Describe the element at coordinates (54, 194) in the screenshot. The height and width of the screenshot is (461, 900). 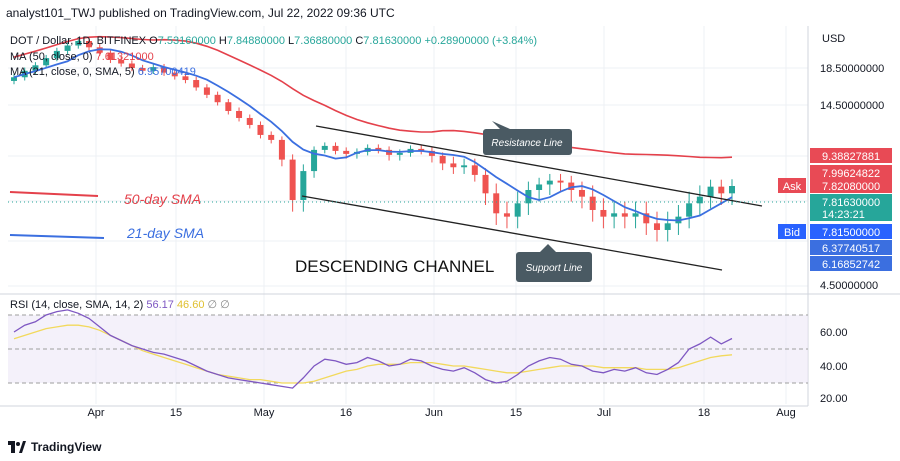
I see `sma50-legend-line` at that location.